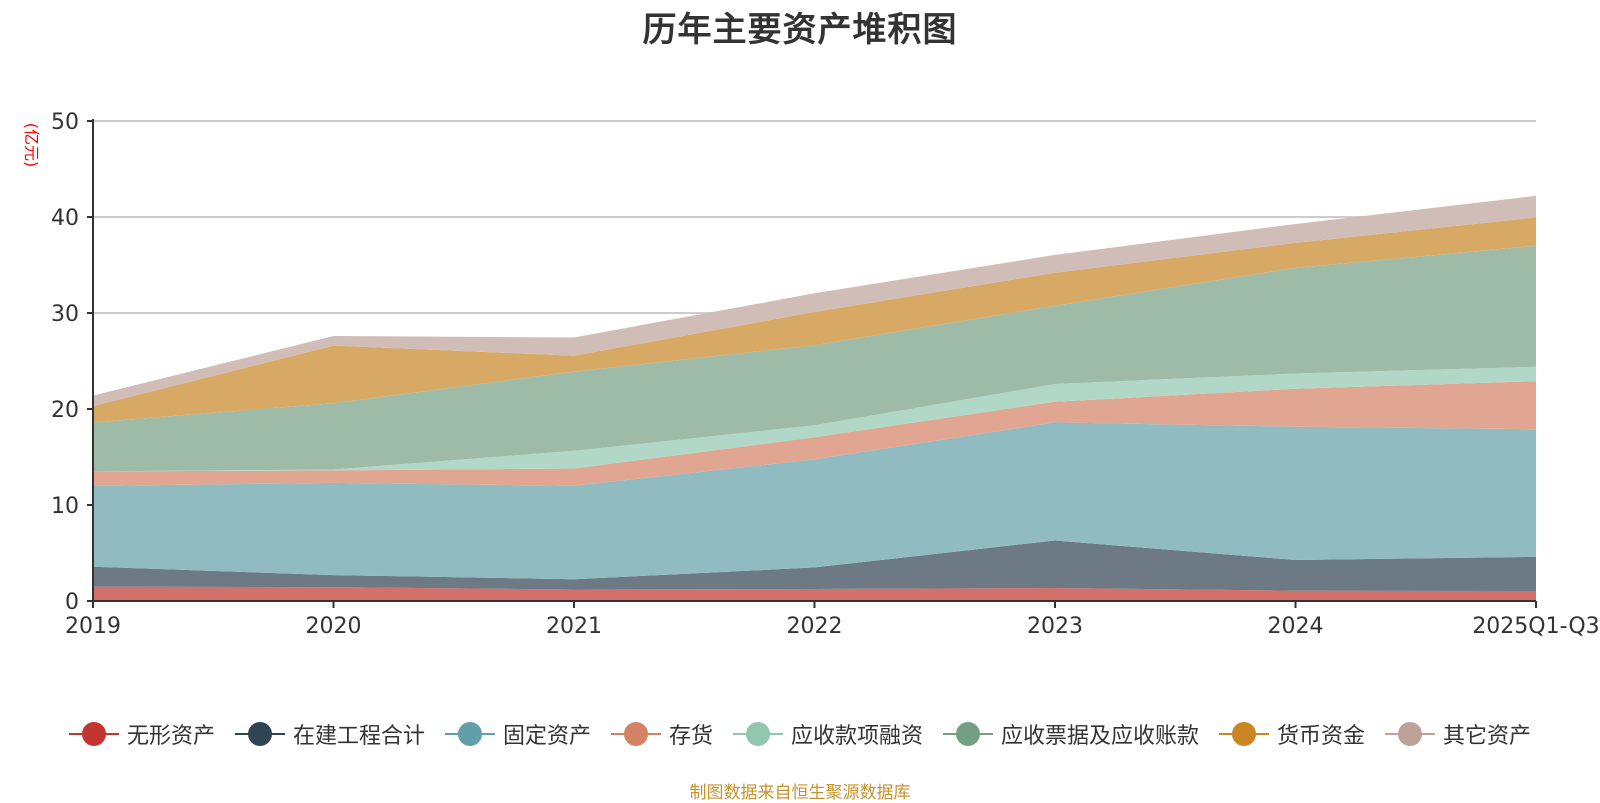 This screenshot has width=1600, height=803. I want to click on legend-item-6: 货币资金, so click(1292, 734).